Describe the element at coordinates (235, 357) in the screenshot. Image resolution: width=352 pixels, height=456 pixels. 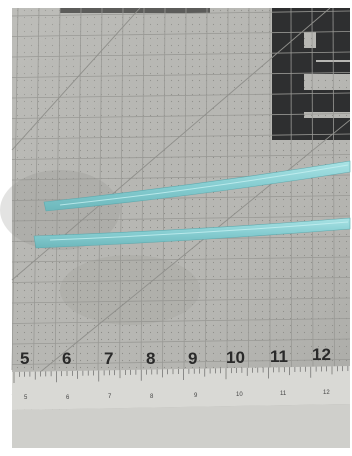
I see `mat-number: 10` at that location.